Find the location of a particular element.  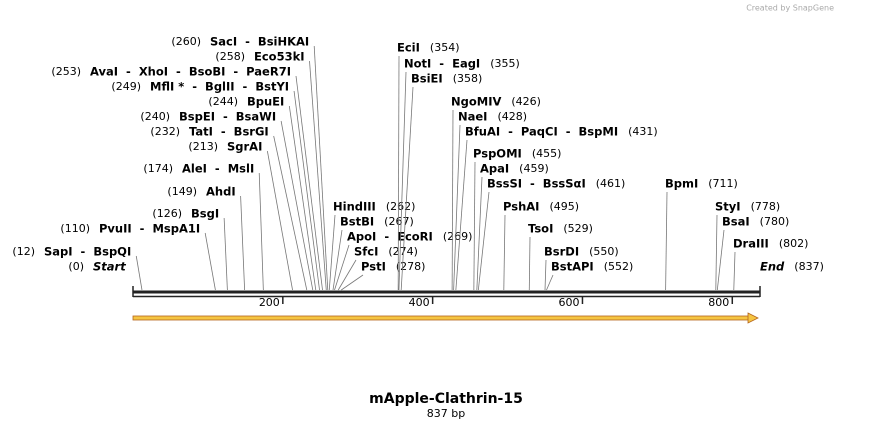

site-position: (278) is located at coordinates (411, 266).